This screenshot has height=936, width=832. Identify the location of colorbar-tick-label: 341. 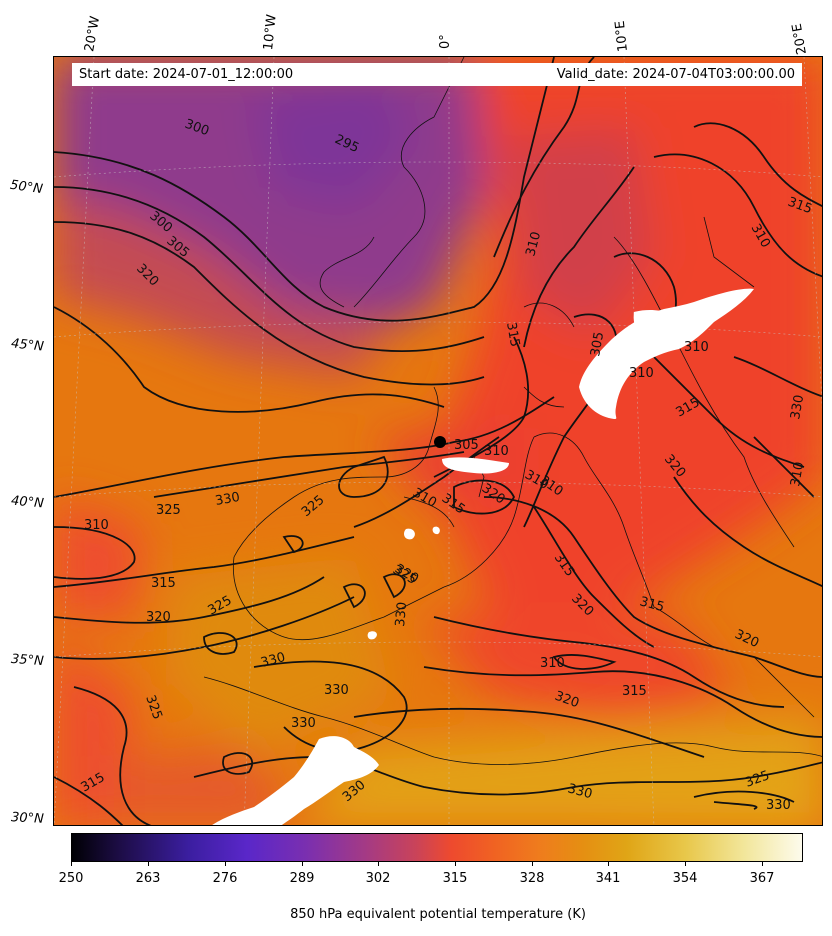
(608, 878).